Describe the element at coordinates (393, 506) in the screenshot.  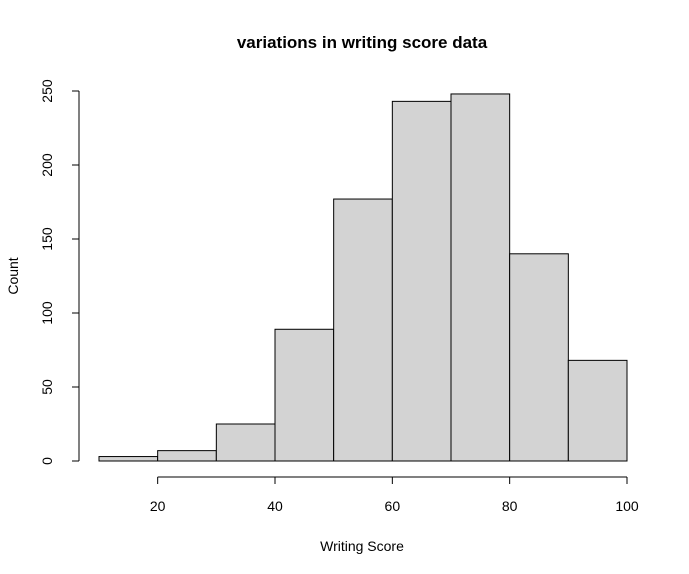
I see `x-tick-label-60: 60` at that location.